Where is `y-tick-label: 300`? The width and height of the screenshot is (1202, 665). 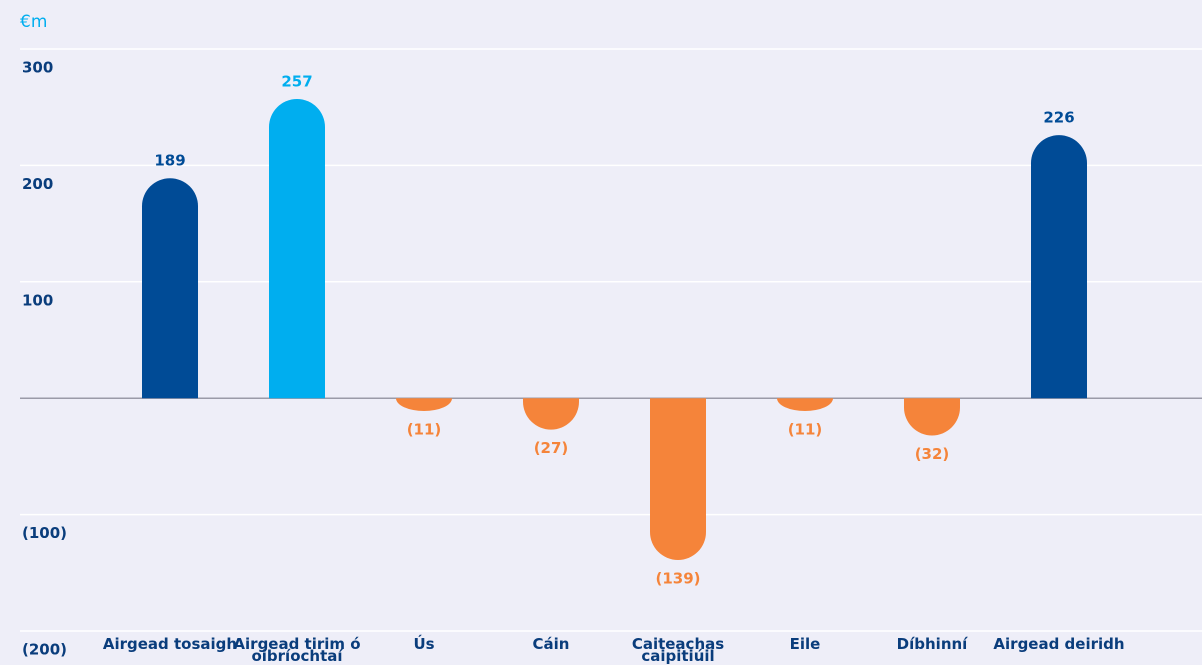
y-tick-label: 300 is located at coordinates (37, 68).